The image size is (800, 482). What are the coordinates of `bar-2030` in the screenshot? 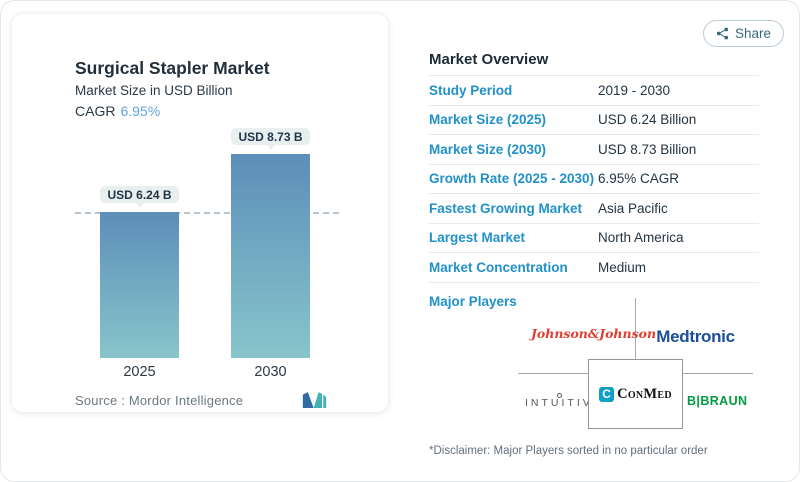 It's located at (270, 256).